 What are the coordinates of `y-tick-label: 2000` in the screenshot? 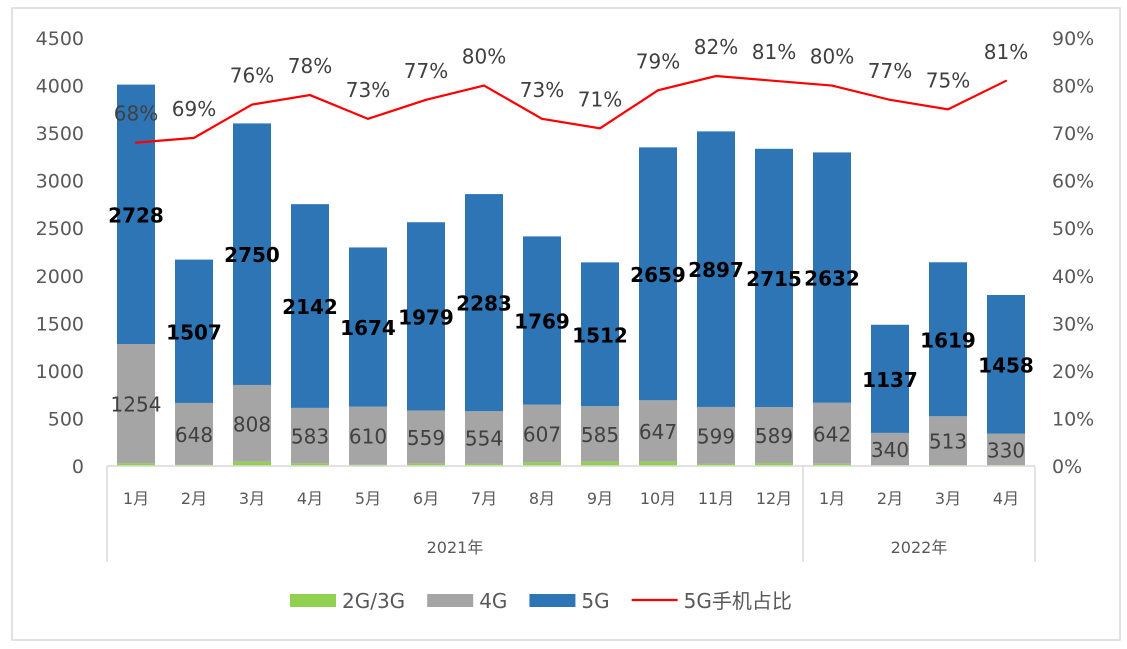 It's located at (60, 277).